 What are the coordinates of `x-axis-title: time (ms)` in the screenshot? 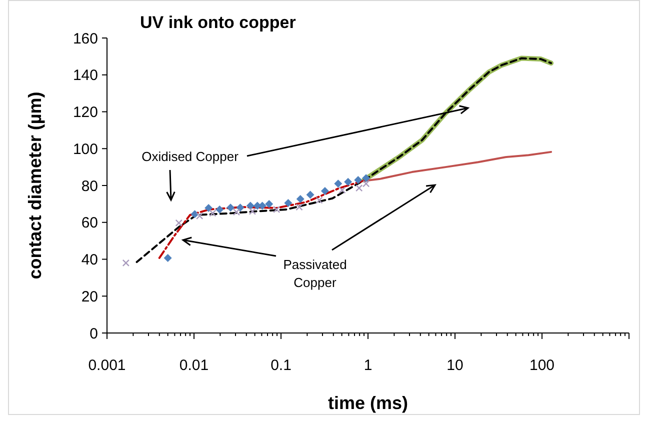 It's located at (368, 403).